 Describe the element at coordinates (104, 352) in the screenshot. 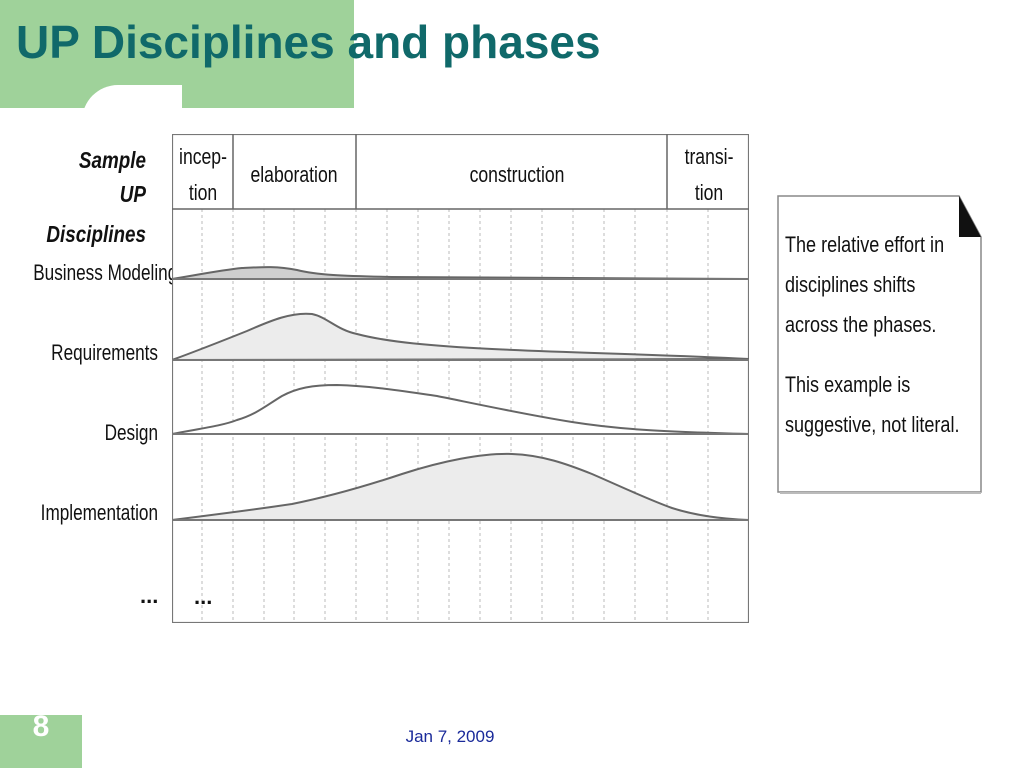

I see `discipline-label-requirements: Requirements` at that location.